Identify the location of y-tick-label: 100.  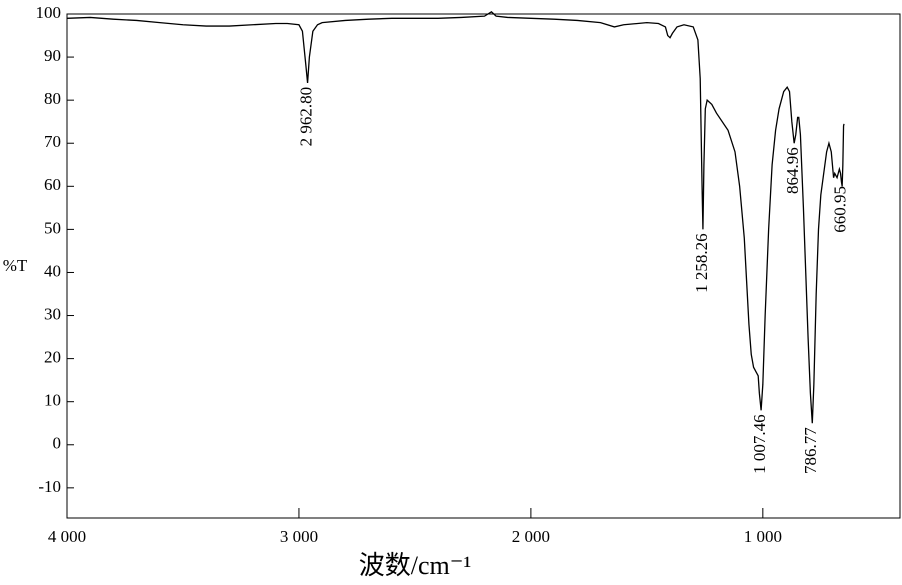
(49, 12).